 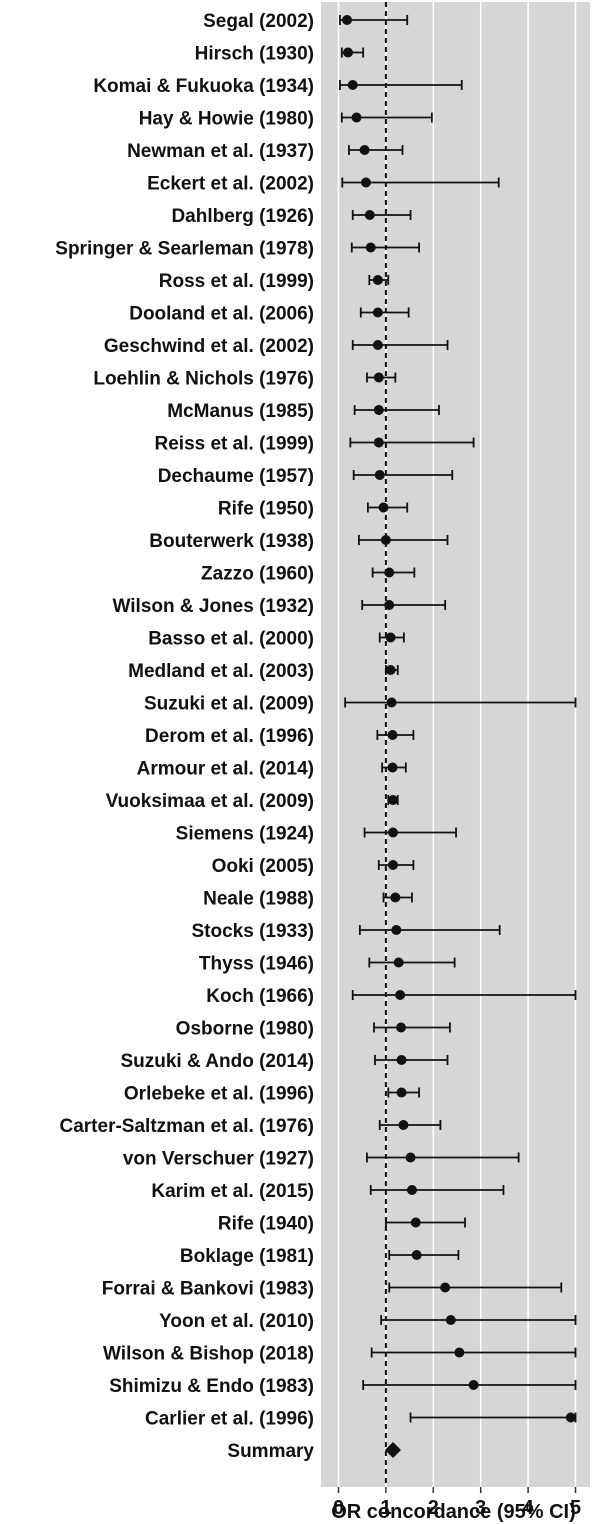 I want to click on study-row: Koch (1966), so click(x=391, y=996).